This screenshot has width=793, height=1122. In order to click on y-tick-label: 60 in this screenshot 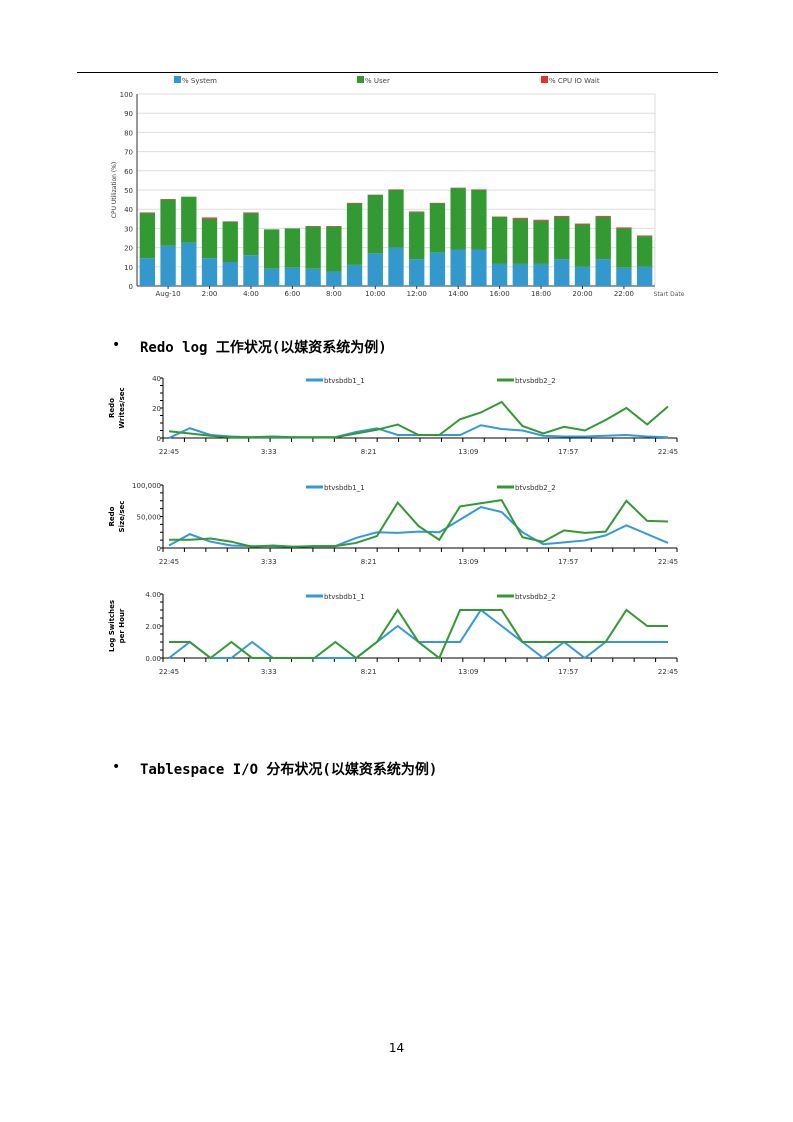, I will do `click(128, 172)`.